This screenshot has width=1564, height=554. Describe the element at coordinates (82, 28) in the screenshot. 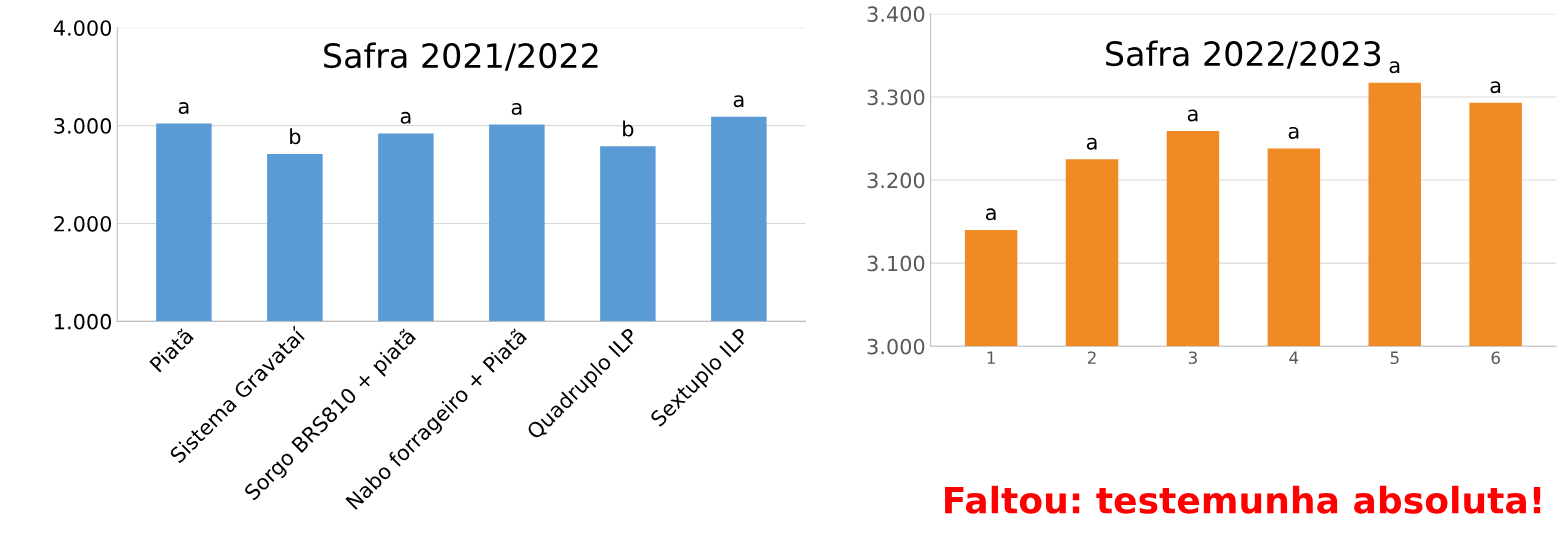

I see `y-tick-label: 4.000` at that location.